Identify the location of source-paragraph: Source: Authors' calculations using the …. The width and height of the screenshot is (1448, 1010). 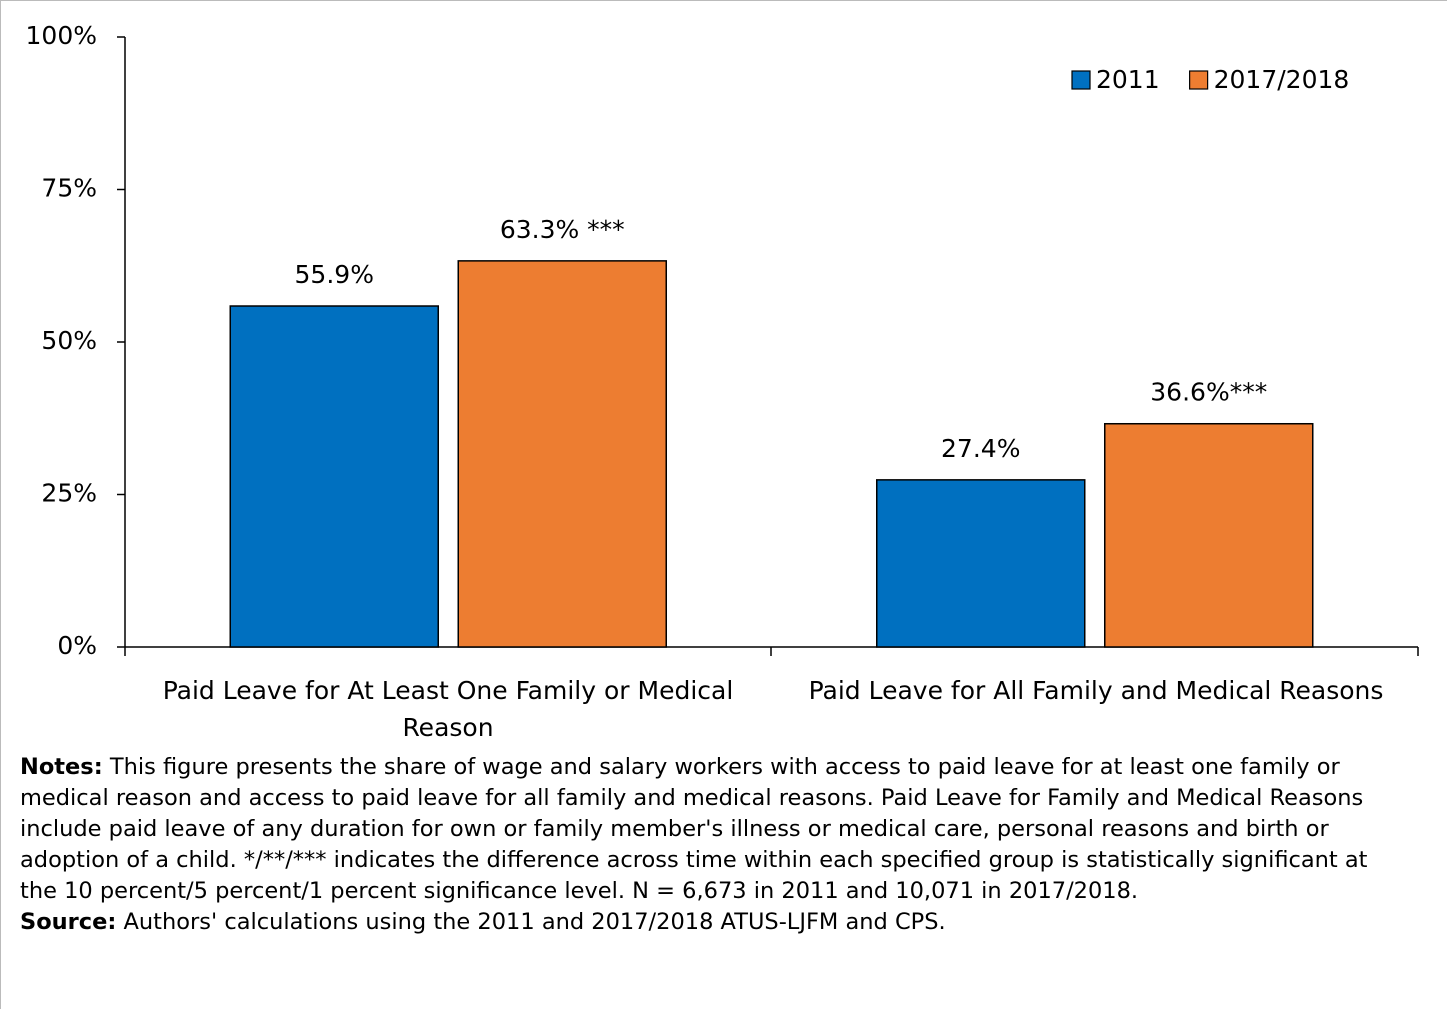
(700, 922).